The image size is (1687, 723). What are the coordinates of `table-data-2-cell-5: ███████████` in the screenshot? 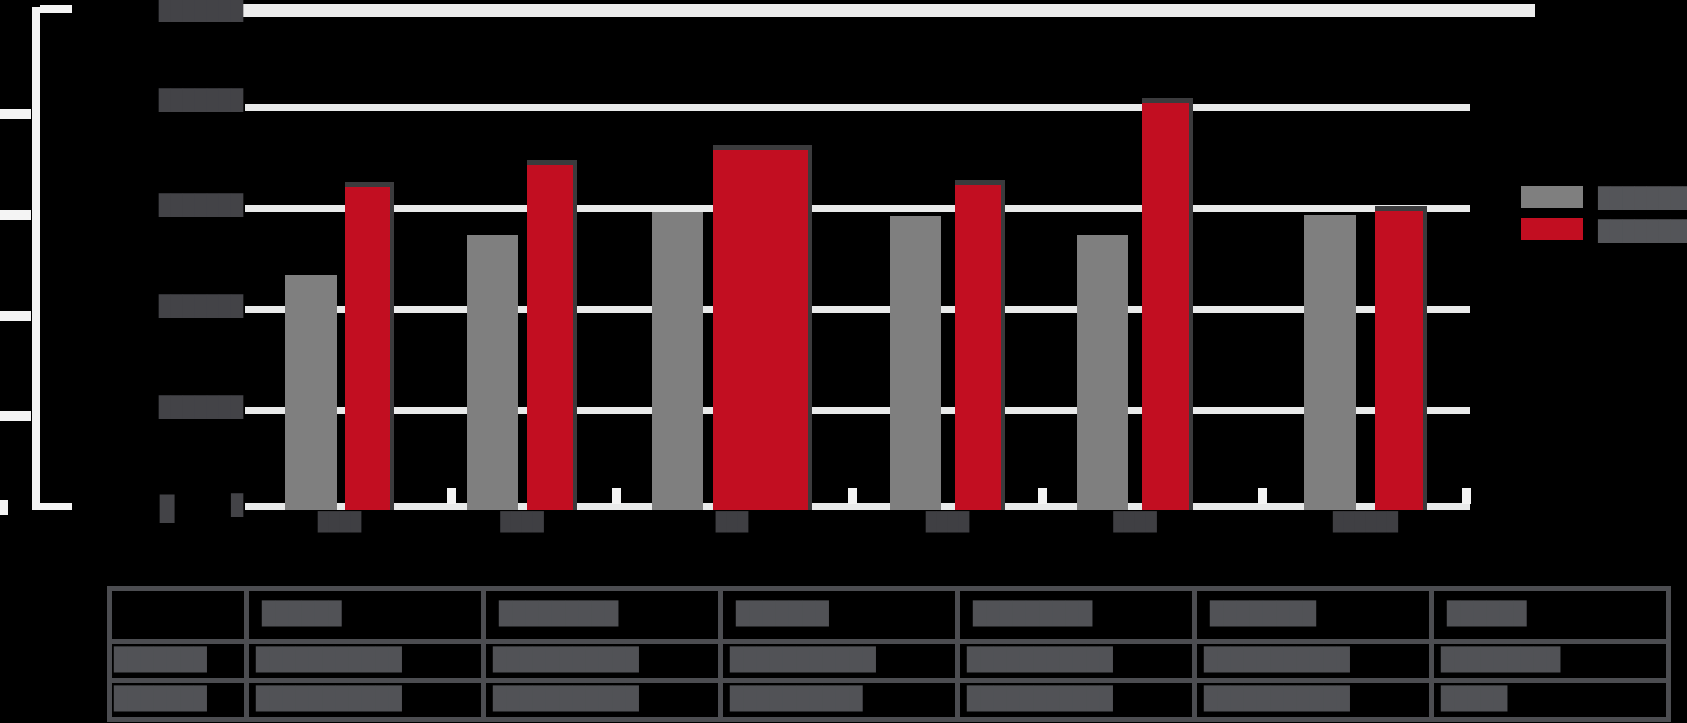 It's located at (1076, 700).